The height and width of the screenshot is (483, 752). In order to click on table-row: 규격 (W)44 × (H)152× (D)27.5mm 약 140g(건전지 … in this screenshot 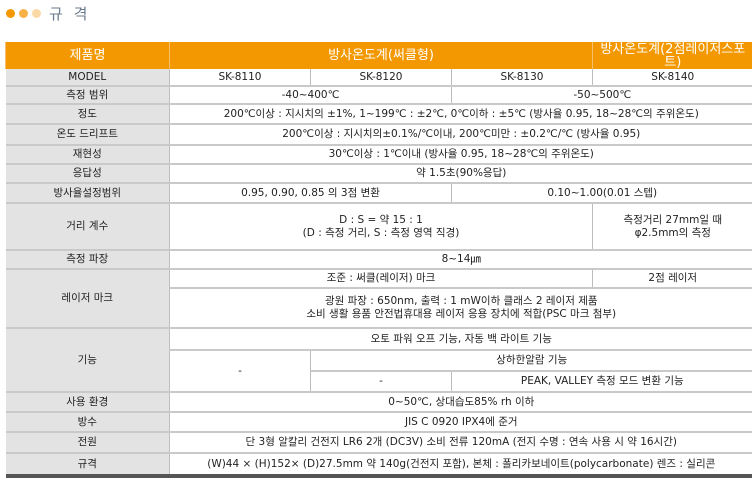, I will do `click(378, 465)`.